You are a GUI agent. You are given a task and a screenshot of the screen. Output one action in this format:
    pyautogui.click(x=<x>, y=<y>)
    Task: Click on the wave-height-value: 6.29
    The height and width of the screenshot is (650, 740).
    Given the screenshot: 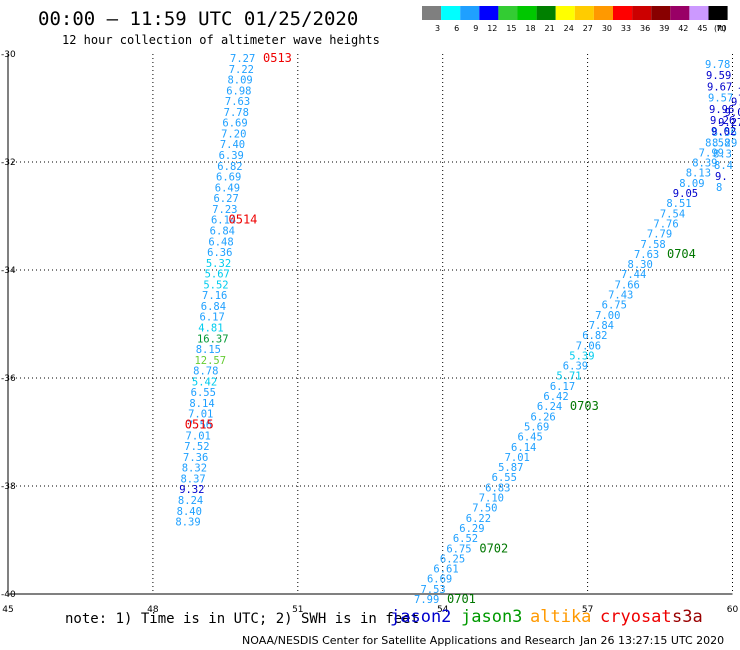 What is the action you would take?
    pyautogui.click(x=471, y=529)
    